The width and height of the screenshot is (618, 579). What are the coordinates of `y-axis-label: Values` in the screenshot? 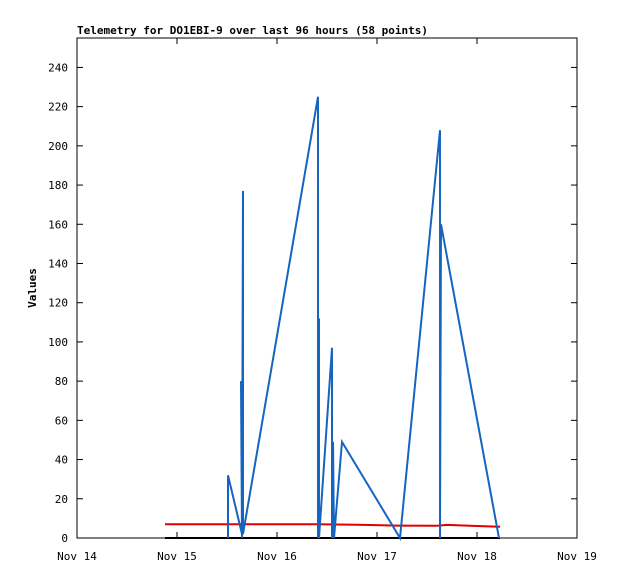 It's located at (32, 288).